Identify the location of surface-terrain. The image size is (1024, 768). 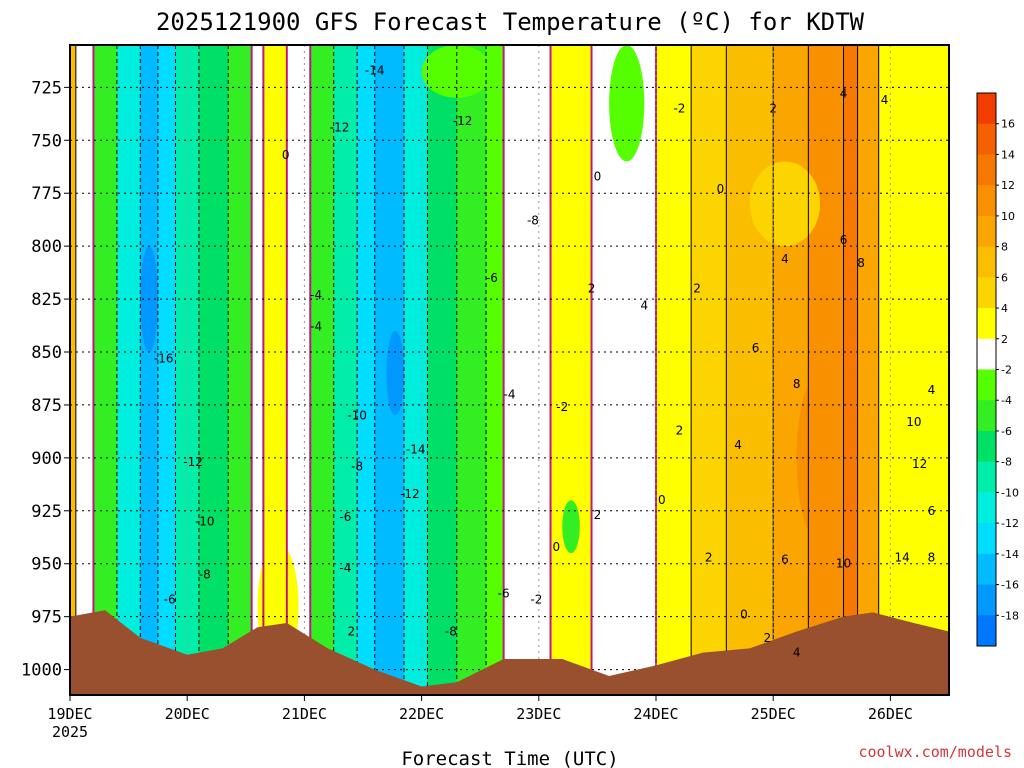
(509, 652).